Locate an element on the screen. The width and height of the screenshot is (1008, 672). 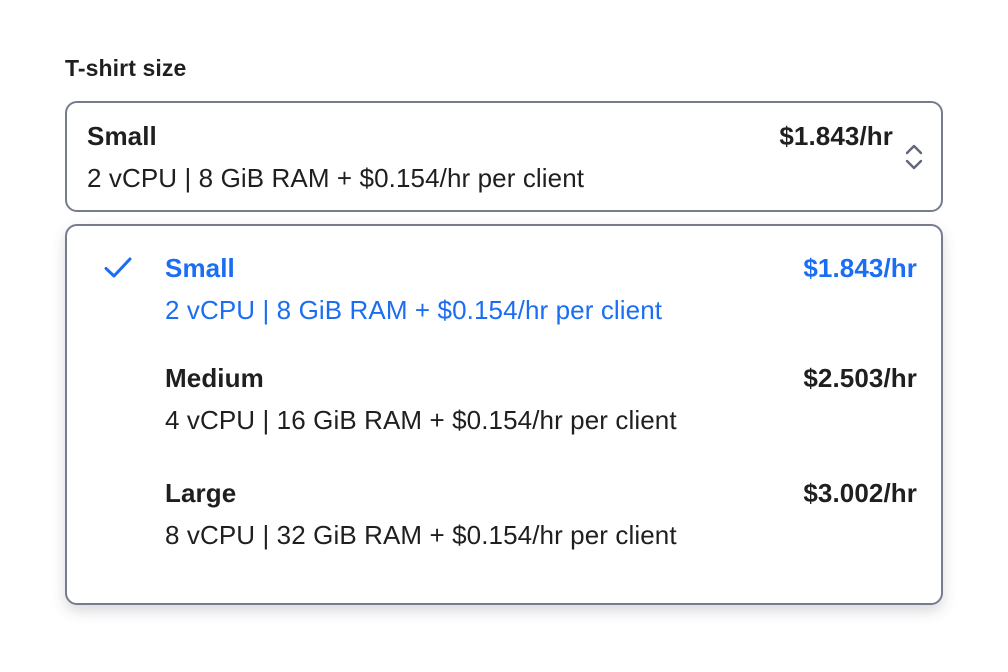
page-title: T-shirt size is located at coordinates (126, 68).